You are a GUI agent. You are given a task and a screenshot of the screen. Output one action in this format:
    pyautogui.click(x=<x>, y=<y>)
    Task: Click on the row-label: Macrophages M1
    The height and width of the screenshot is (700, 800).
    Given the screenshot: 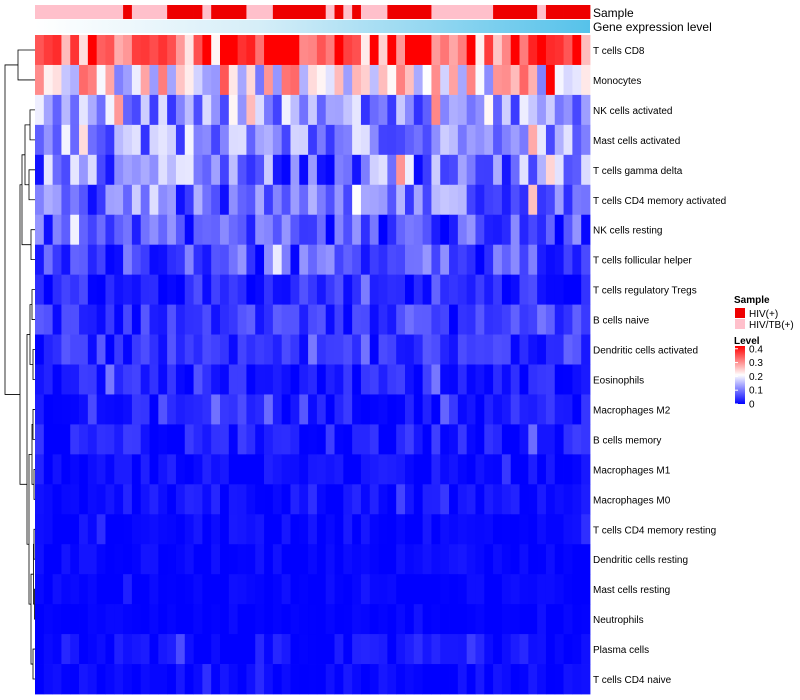 What is the action you would take?
    pyautogui.click(x=632, y=470)
    